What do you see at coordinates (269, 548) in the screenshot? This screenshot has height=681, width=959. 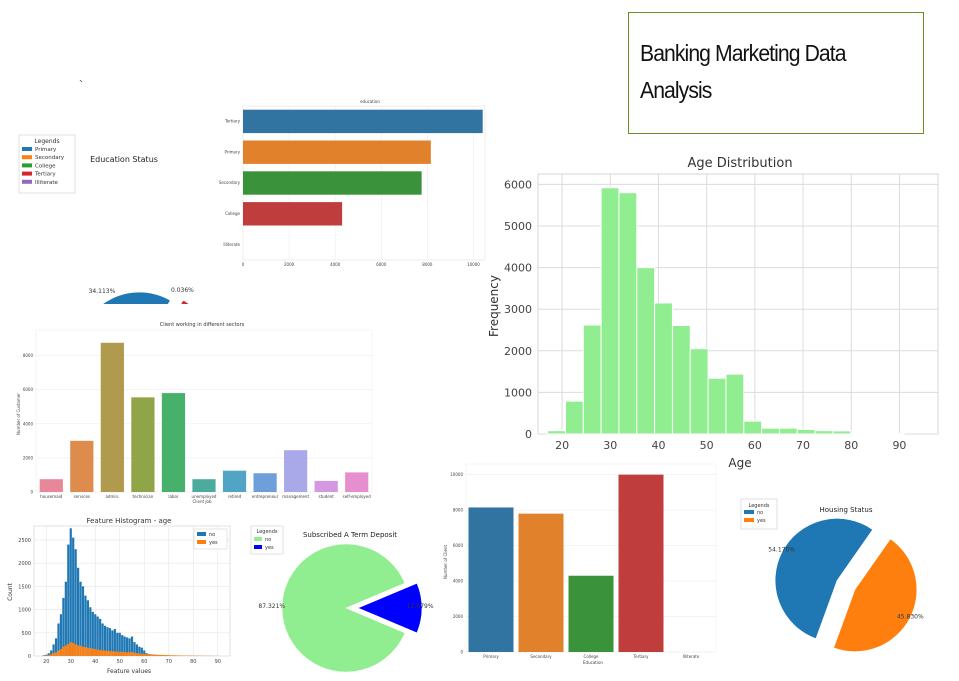 I see `deposit-legend-label: yes` at bounding box center [269, 548].